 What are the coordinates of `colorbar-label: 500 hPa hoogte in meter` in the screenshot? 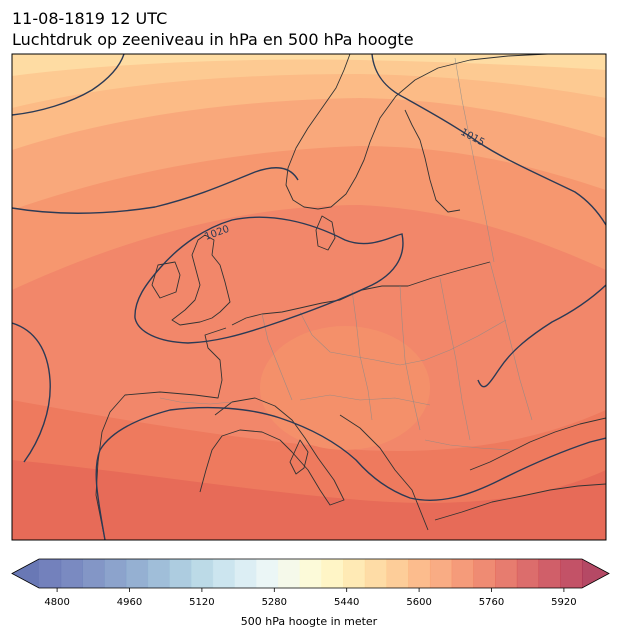 It's located at (309, 621).